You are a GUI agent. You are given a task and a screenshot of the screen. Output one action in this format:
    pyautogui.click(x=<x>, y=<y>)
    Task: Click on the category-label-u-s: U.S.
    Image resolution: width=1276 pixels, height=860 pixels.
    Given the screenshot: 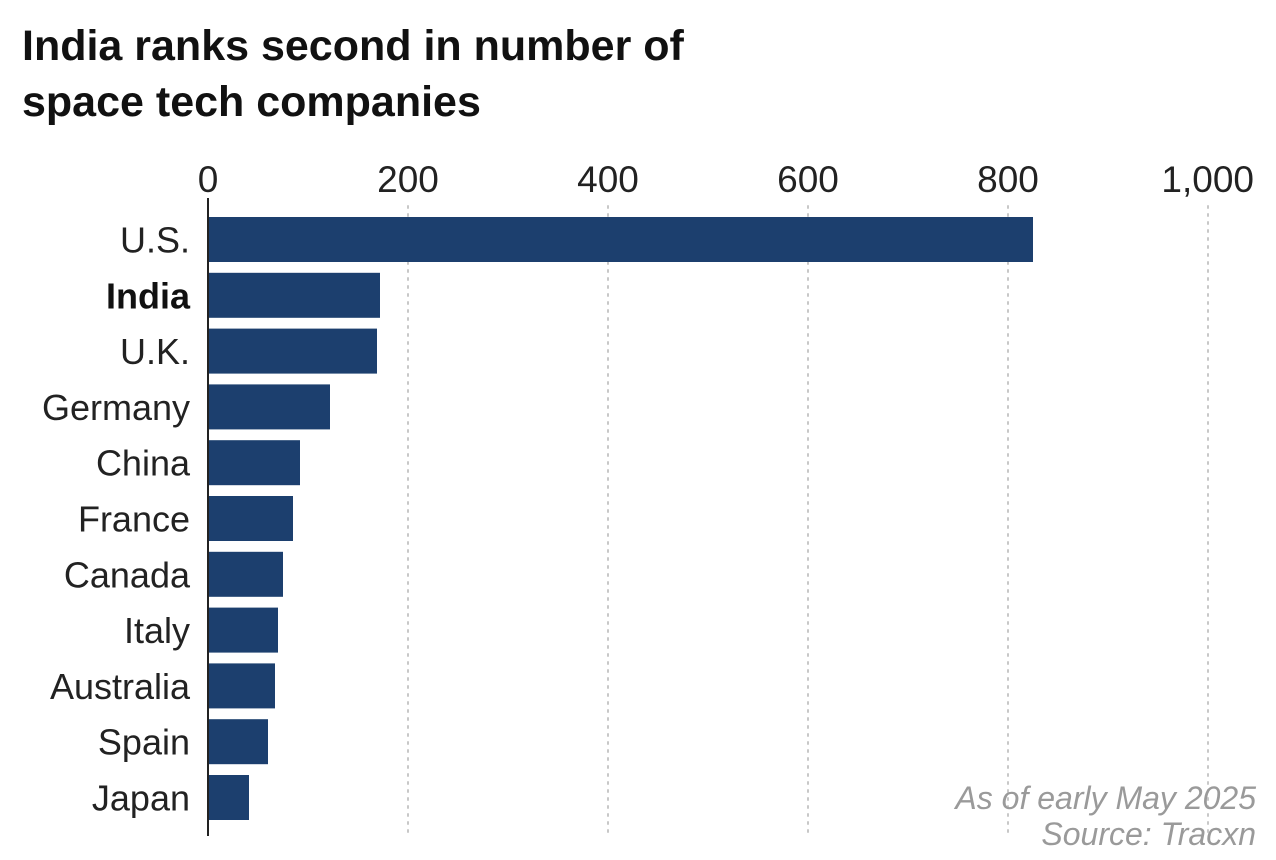 What is the action you would take?
    pyautogui.click(x=155, y=240)
    